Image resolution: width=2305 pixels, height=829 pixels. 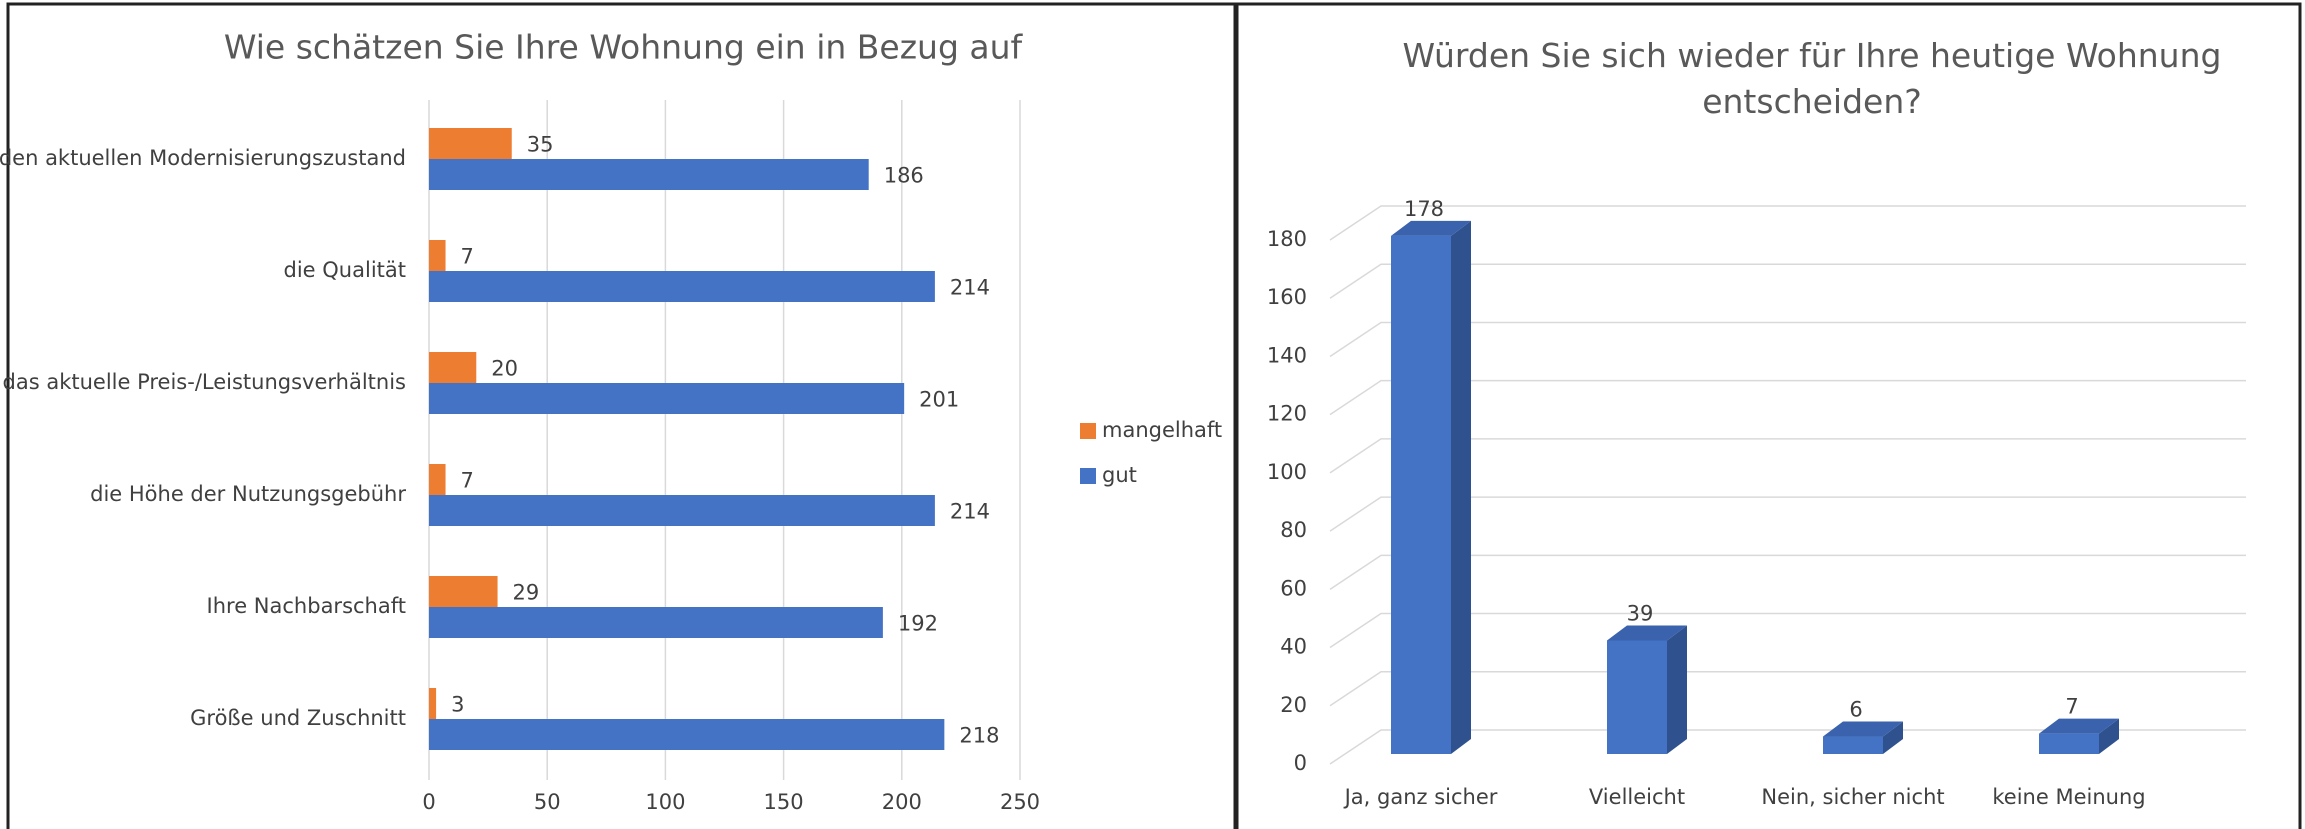 I want to click on legend-label: gut, so click(x=1119, y=475).